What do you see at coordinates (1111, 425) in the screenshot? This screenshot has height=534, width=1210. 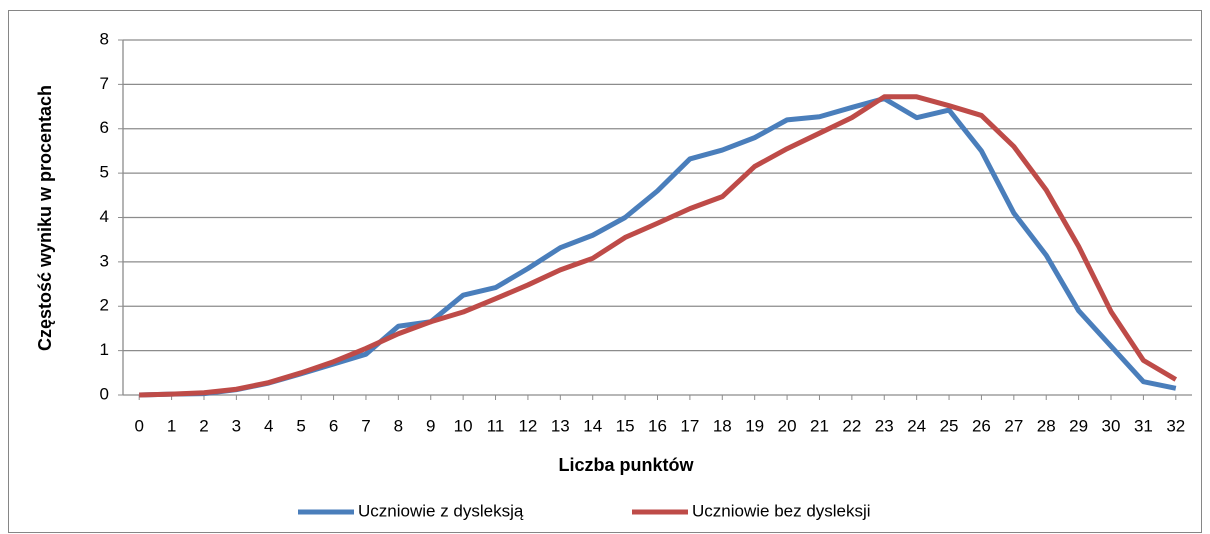 I see `x-tick-label: 30` at bounding box center [1111, 425].